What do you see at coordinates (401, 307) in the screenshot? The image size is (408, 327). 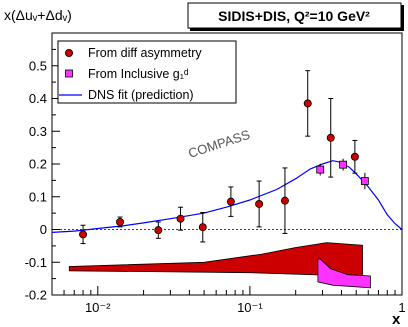 I see `x-tick-label: 1` at bounding box center [401, 307].